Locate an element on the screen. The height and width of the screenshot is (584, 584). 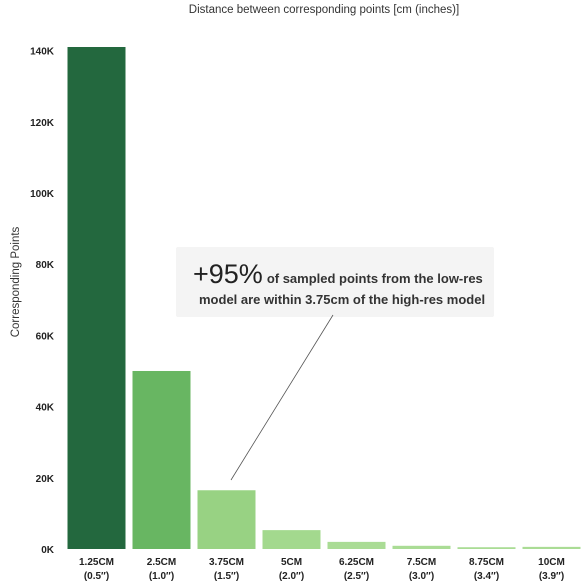
bar-1-25cm is located at coordinates (96, 298).